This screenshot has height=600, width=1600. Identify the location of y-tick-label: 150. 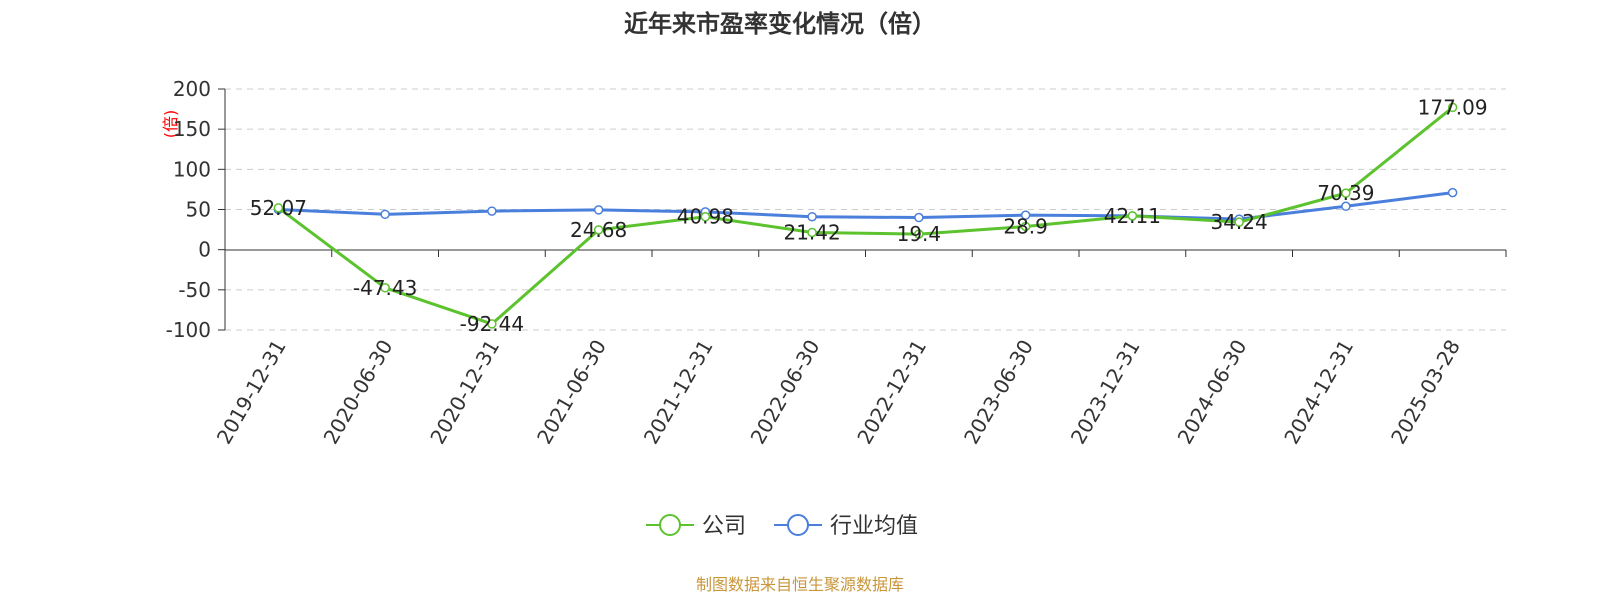
(192, 129).